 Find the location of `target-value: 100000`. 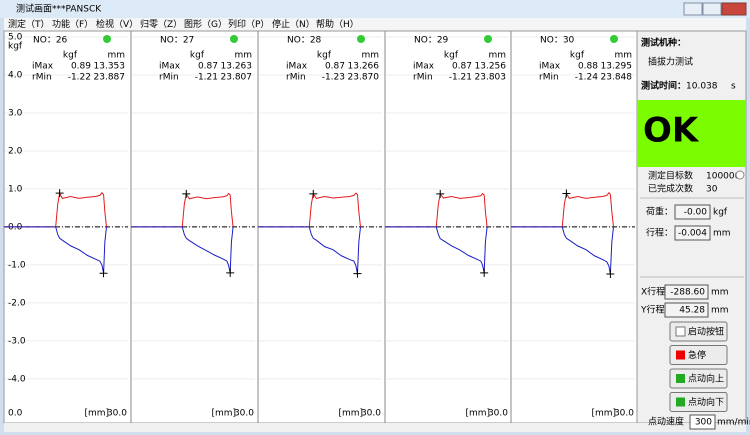

target-value: 100000 is located at coordinates (723, 177).